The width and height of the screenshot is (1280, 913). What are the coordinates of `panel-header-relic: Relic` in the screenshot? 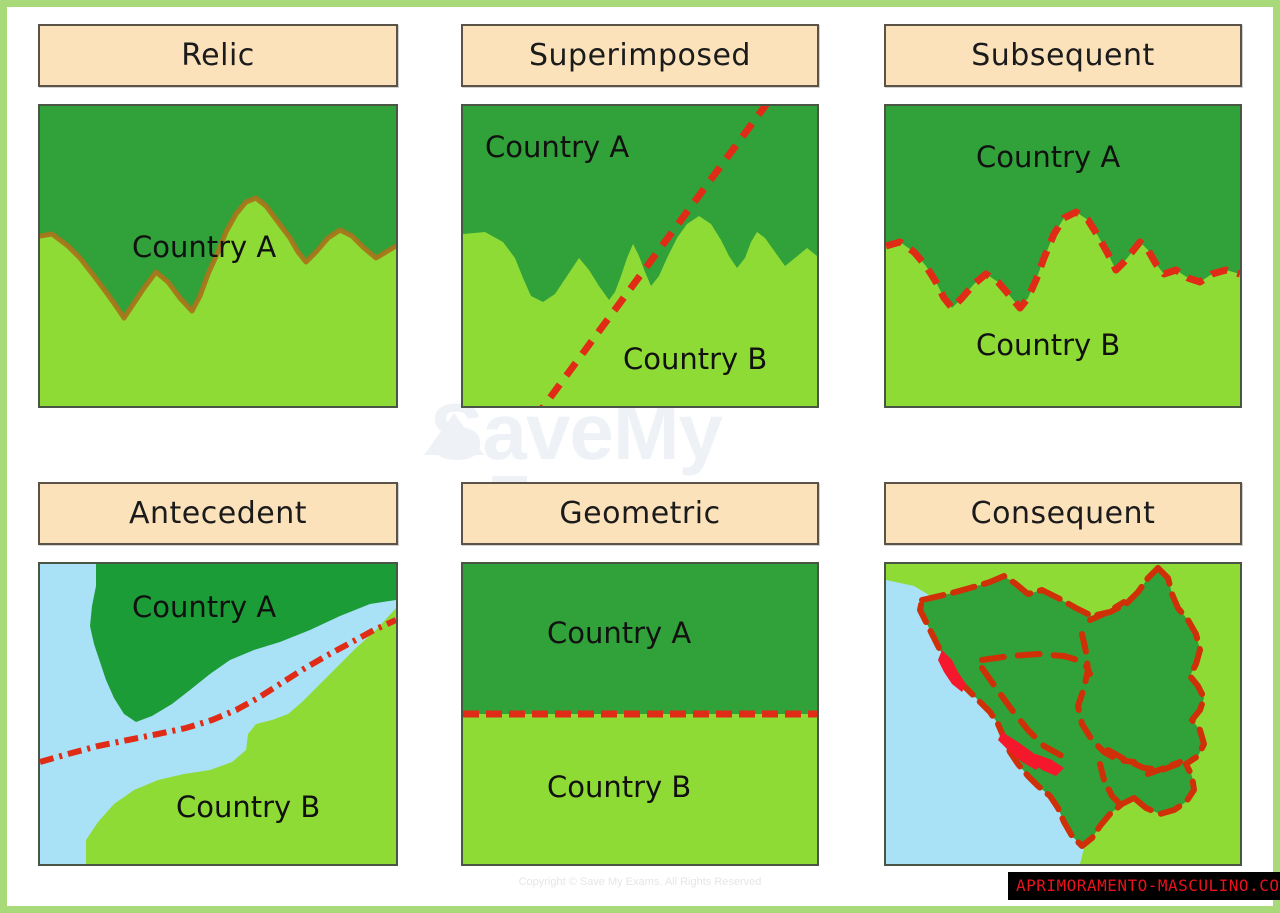 It's located at (218, 55).